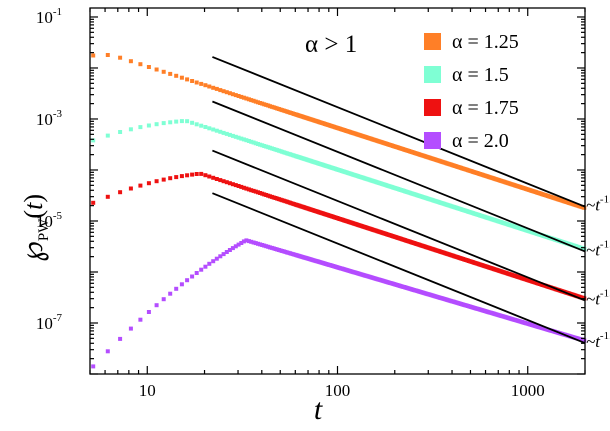 The image size is (610, 431). I want to click on y-tick-label: 10⁻³, so click(49, 118).